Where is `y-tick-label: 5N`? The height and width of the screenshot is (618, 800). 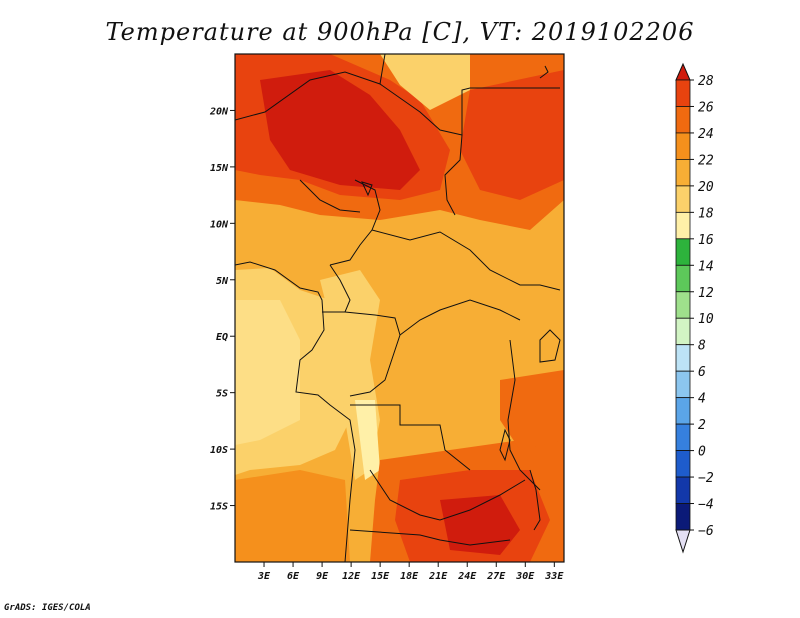
y-tick-label: 5N is located at coordinates (222, 281).